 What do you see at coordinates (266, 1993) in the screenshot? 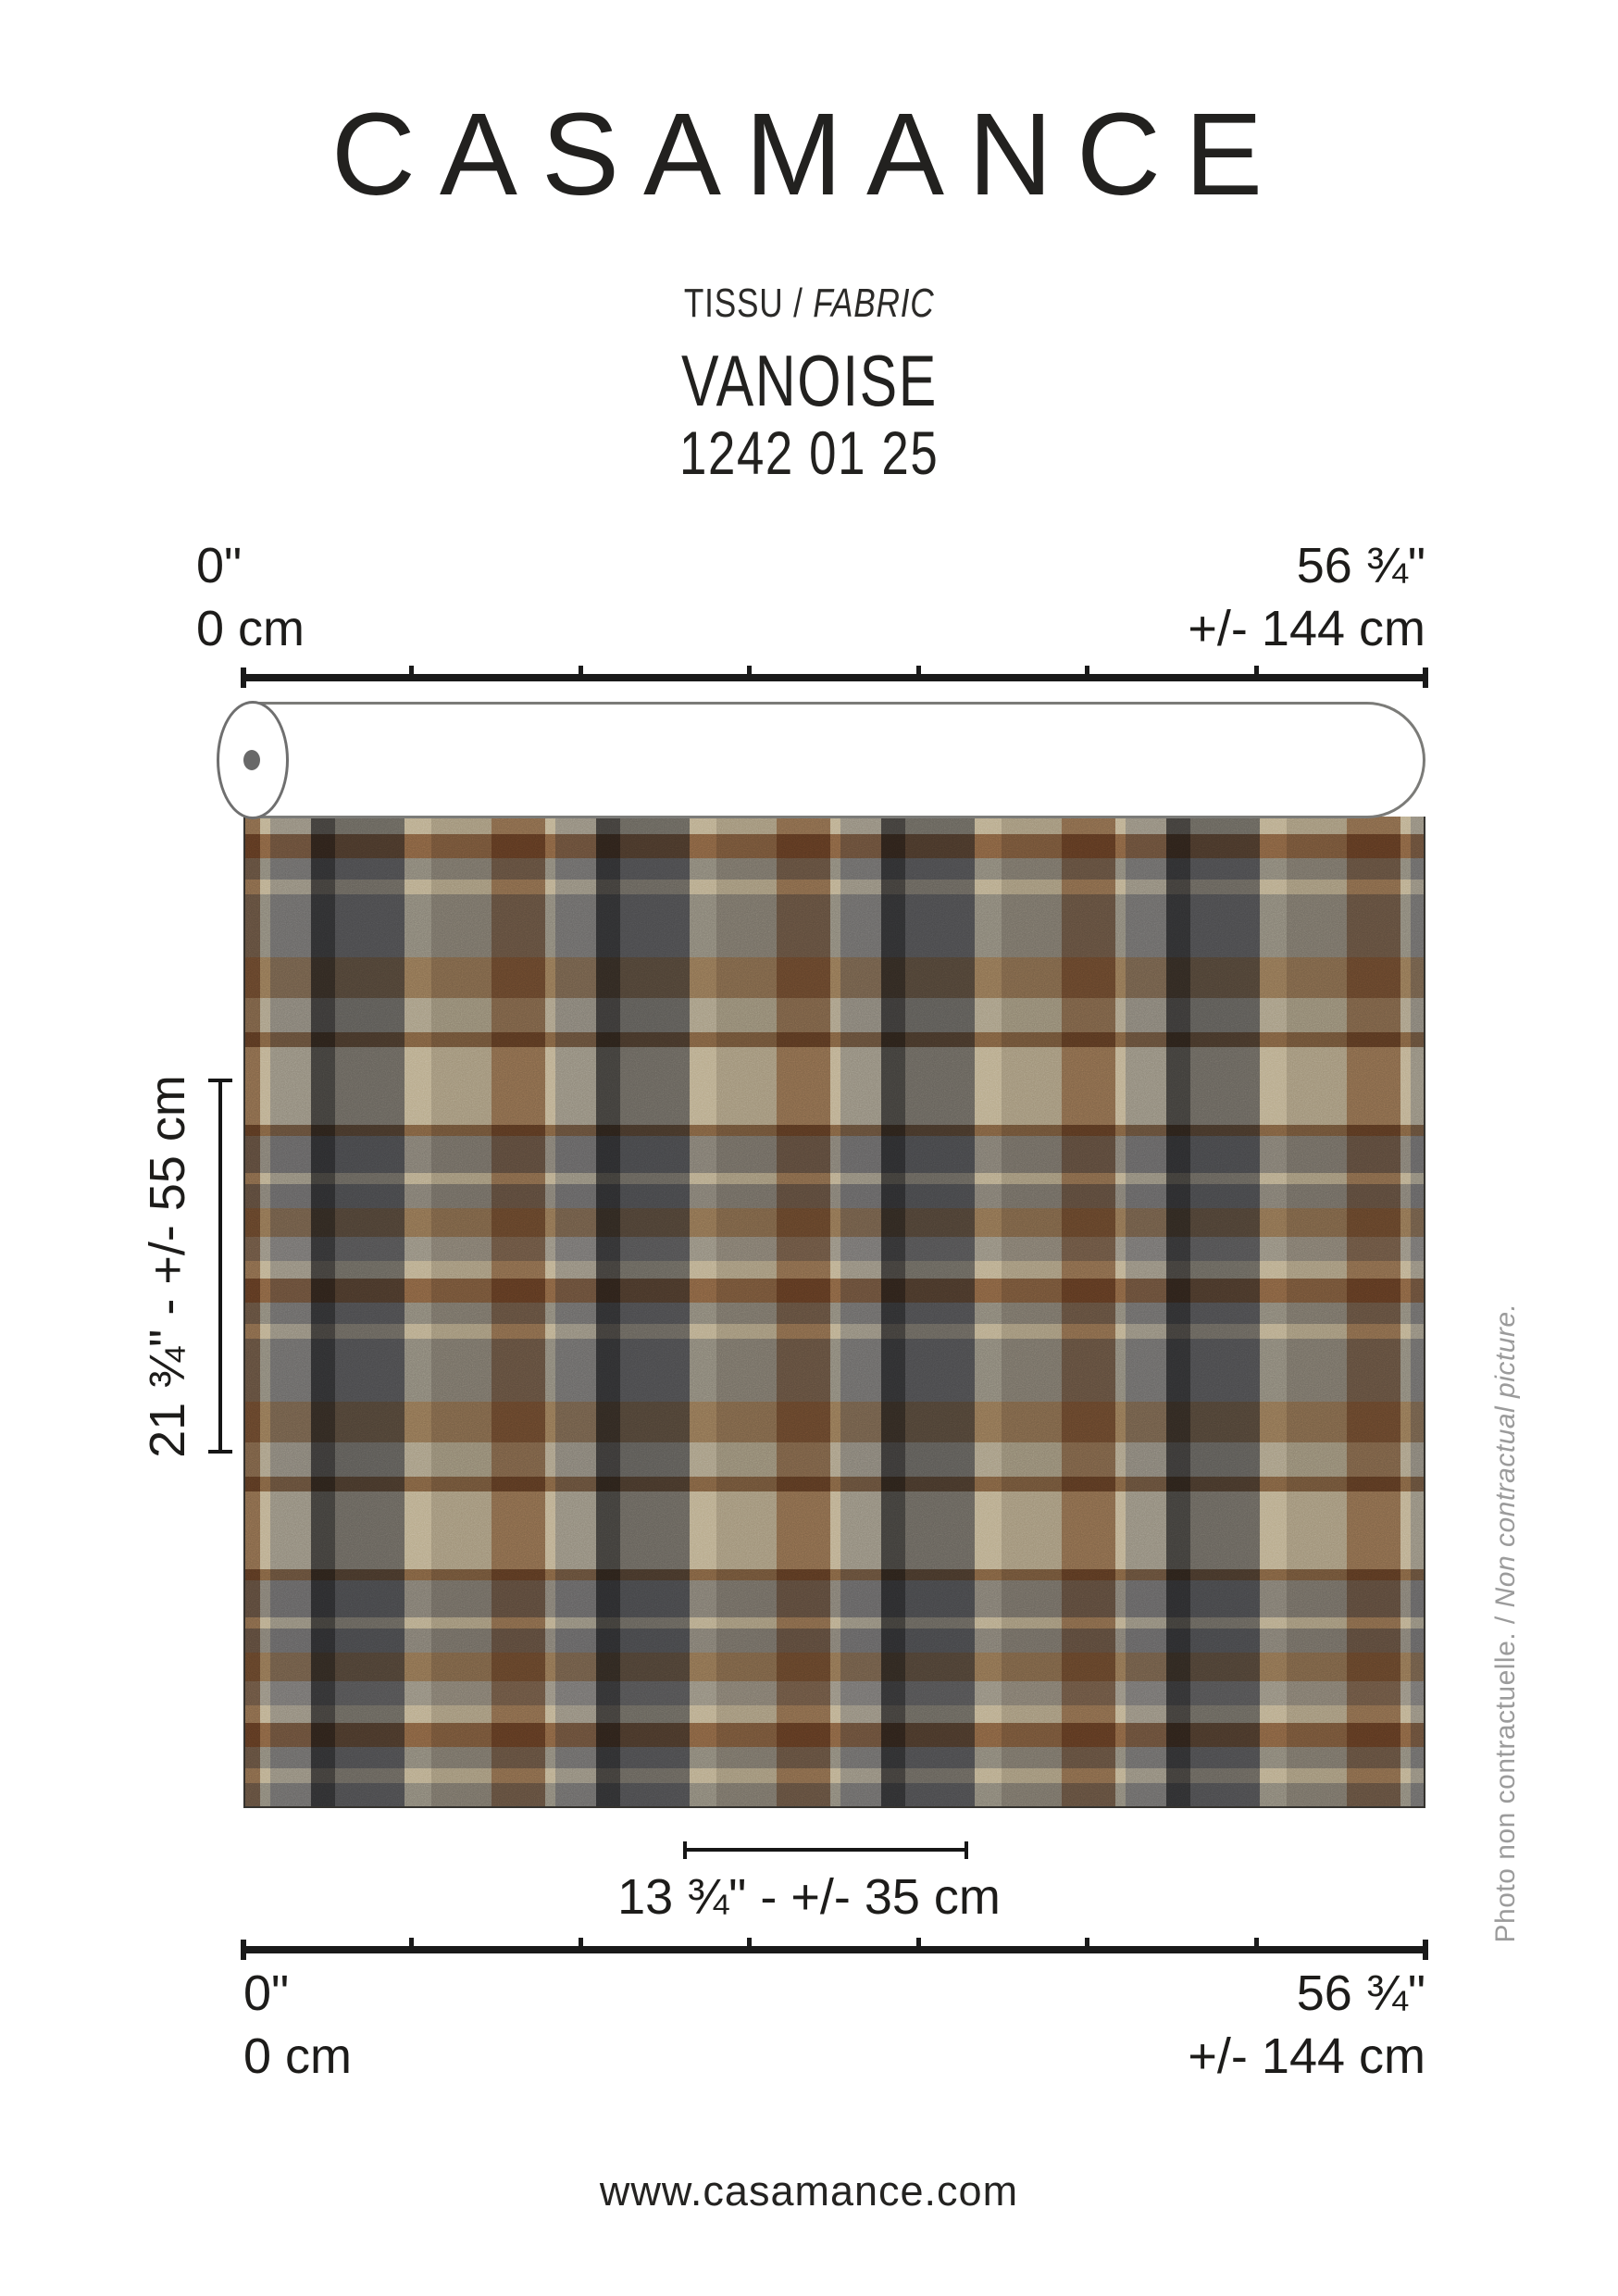
I see `bottom-left-inches-label: 0"` at bounding box center [266, 1993].